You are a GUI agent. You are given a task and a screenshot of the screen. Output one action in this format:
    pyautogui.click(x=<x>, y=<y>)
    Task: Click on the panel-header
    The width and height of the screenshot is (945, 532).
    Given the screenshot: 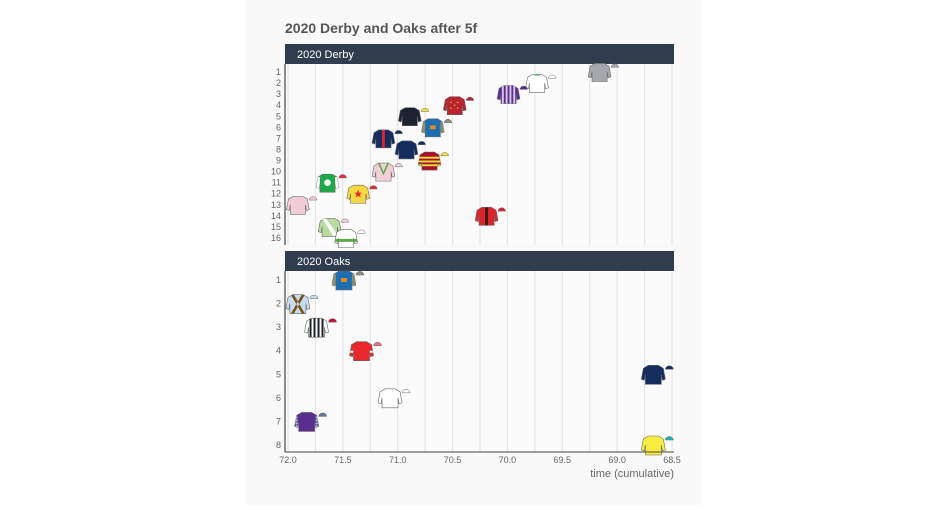 What is the action you would take?
    pyautogui.click(x=479, y=54)
    